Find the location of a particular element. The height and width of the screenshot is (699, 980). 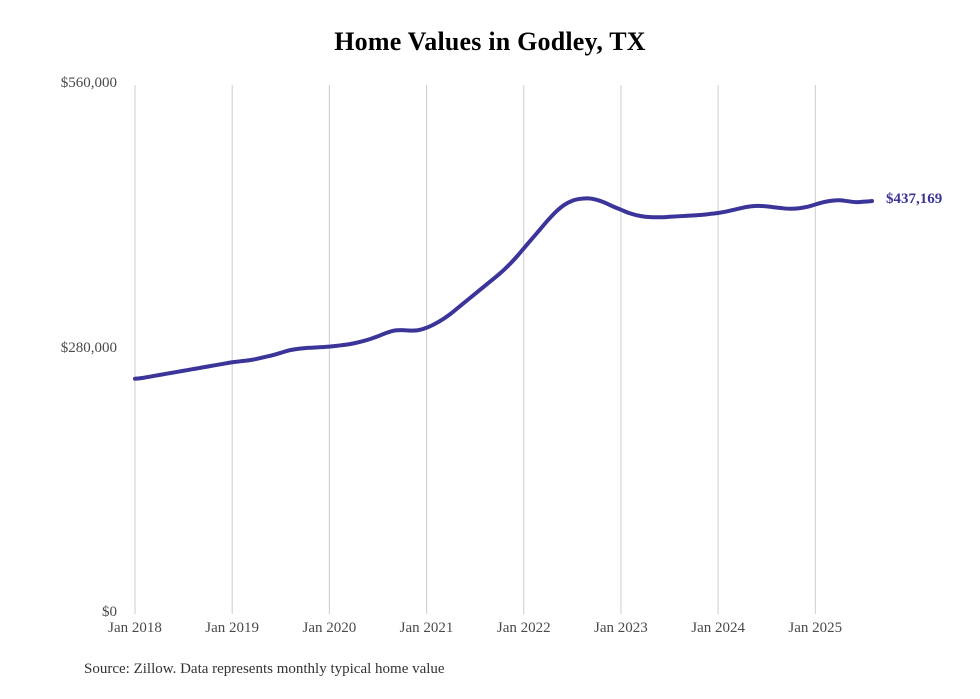

chart-title: Home Values in Godley, TX is located at coordinates (490, 41).